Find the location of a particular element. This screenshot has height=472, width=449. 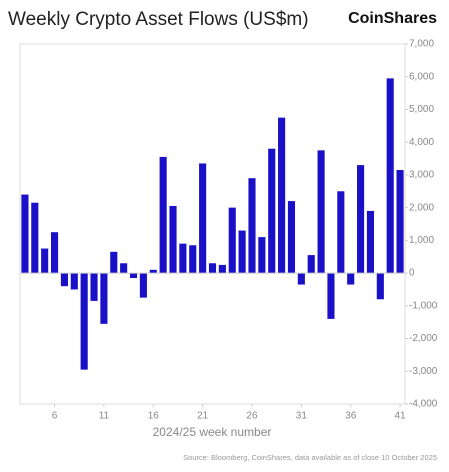

y-tick-label: 1,000 is located at coordinates (421, 240).